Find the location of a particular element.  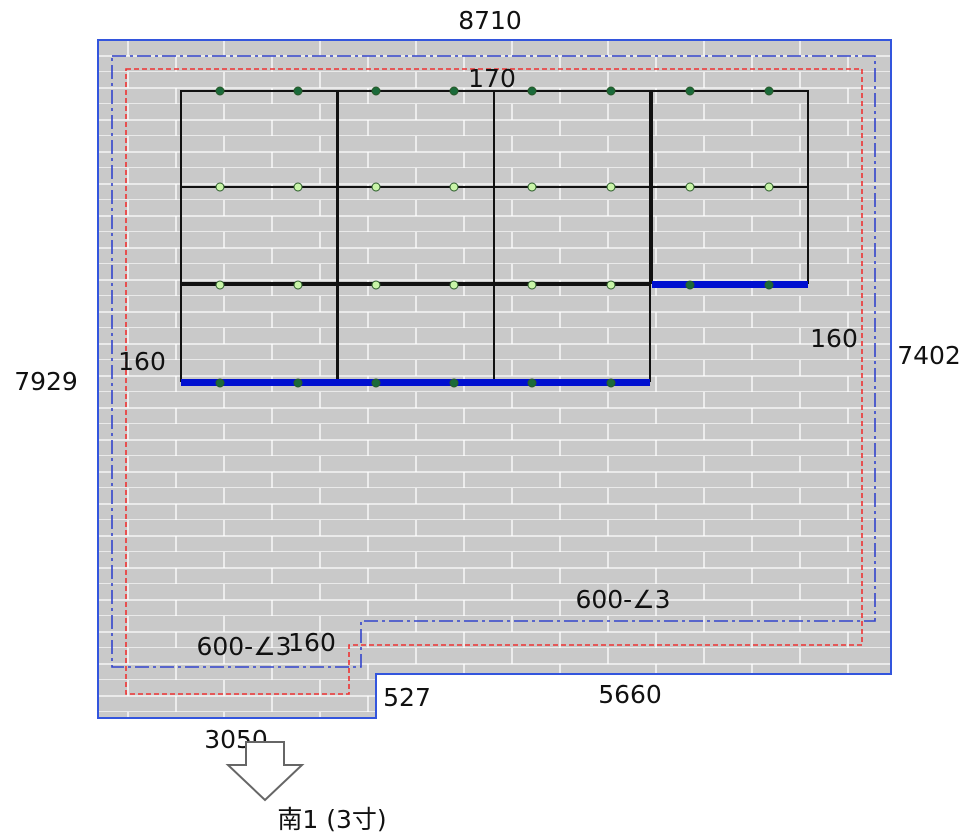

left-margin-label: 160 is located at coordinates (142, 361).